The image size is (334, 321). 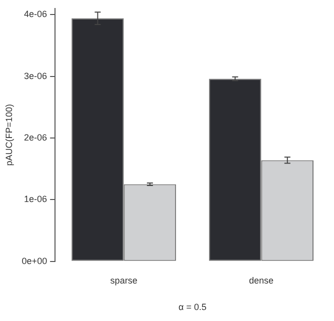 What do you see at coordinates (36, 75) in the screenshot?
I see `y-tick-label: 3e-06` at bounding box center [36, 75].